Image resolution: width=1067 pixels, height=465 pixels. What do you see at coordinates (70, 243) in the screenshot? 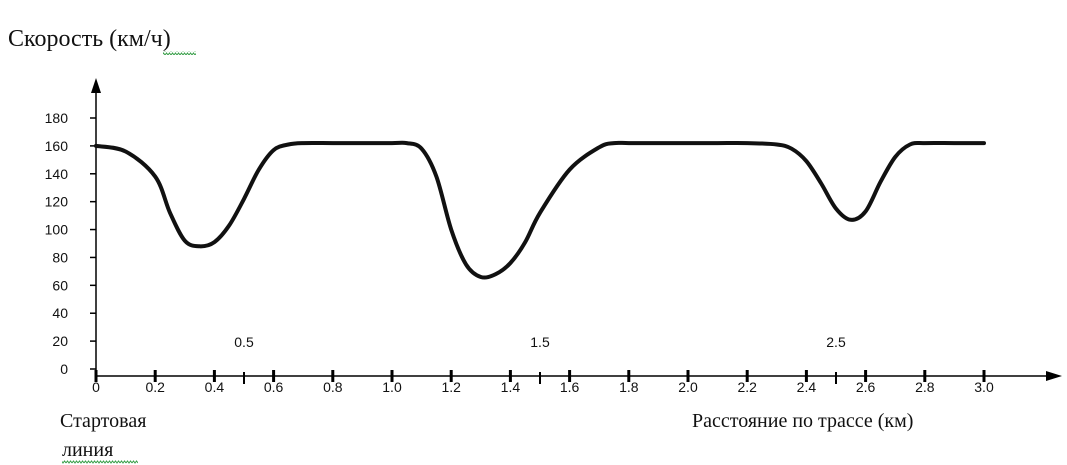
I see `y-ticks: 0 20 40 60 80 100 120 140 160 180` at bounding box center [70, 243].